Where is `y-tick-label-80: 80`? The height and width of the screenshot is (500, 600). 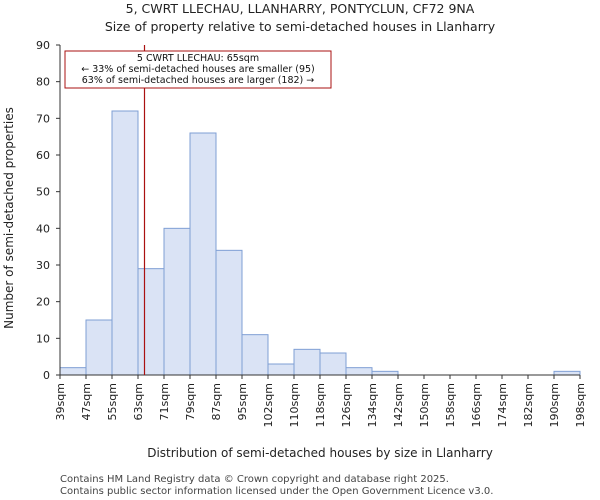
y-tick-label-80: 80 is located at coordinates (43, 82).